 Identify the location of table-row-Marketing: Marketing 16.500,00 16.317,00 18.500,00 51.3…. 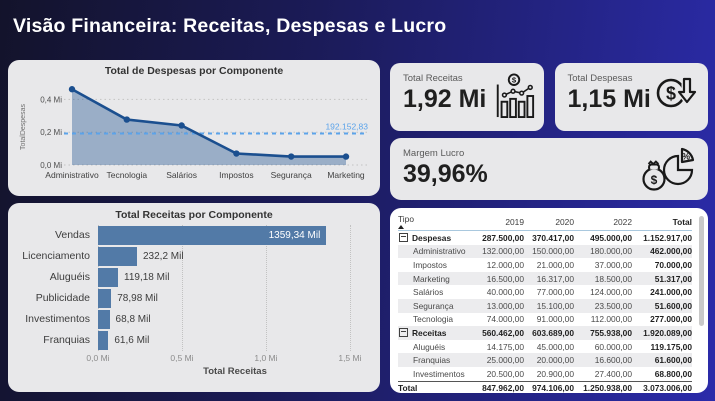
(545, 278).